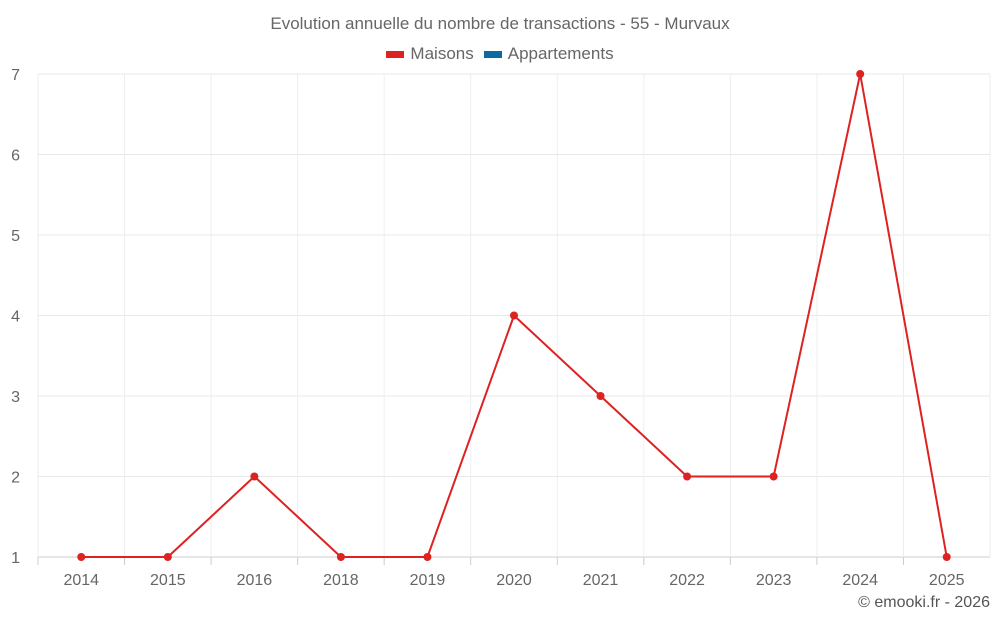  What do you see at coordinates (774, 580) in the screenshot?
I see `x-tick-label: 2023` at bounding box center [774, 580].